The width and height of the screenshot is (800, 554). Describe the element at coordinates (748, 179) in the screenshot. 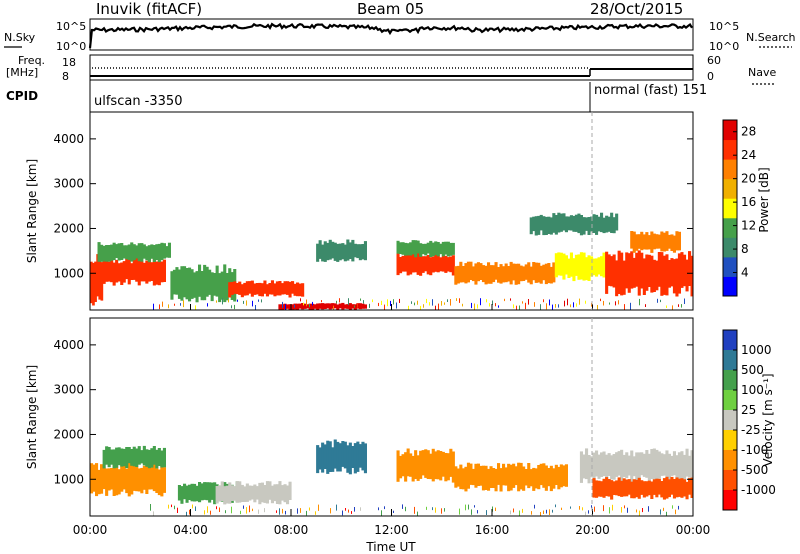

I see `power-colorbar-tick: 20` at that location.